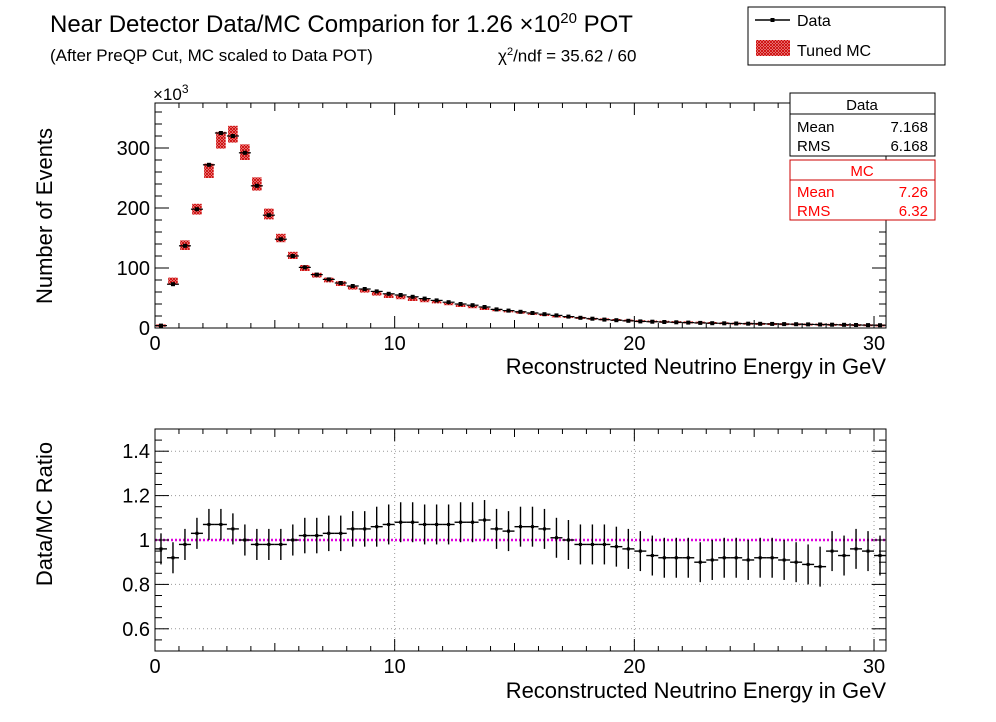 The height and width of the screenshot is (722, 996). Describe the element at coordinates (913, 192) in the screenshot. I see `stats-mc-mean-value: 7.26` at that location.